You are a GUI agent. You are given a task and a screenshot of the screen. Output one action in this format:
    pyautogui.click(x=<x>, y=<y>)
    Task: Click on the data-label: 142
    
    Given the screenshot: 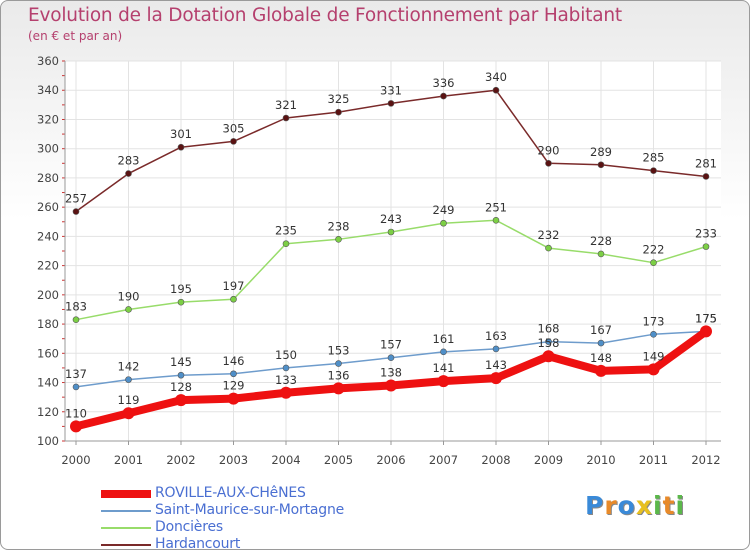 What is the action you would take?
    pyautogui.click(x=129, y=367)
    